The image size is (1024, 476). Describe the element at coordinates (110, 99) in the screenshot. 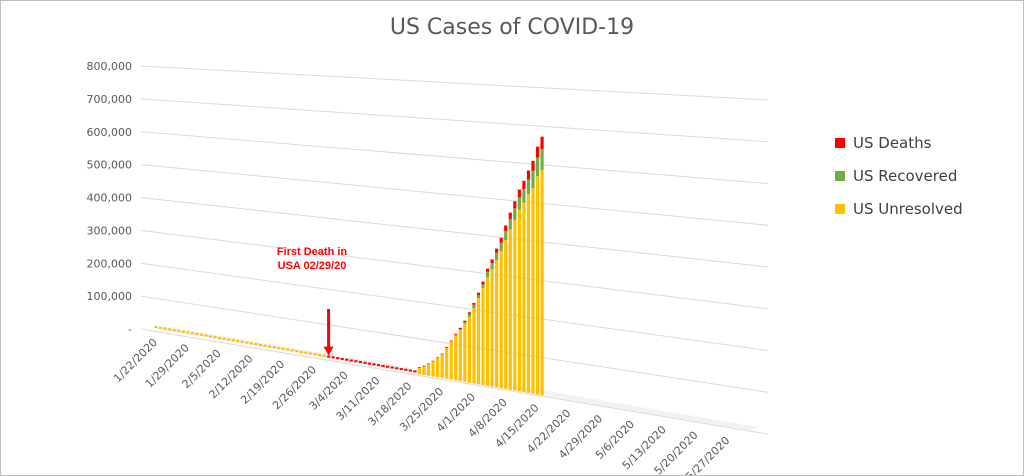

I see `y-tick-label: 700,000` at that location.